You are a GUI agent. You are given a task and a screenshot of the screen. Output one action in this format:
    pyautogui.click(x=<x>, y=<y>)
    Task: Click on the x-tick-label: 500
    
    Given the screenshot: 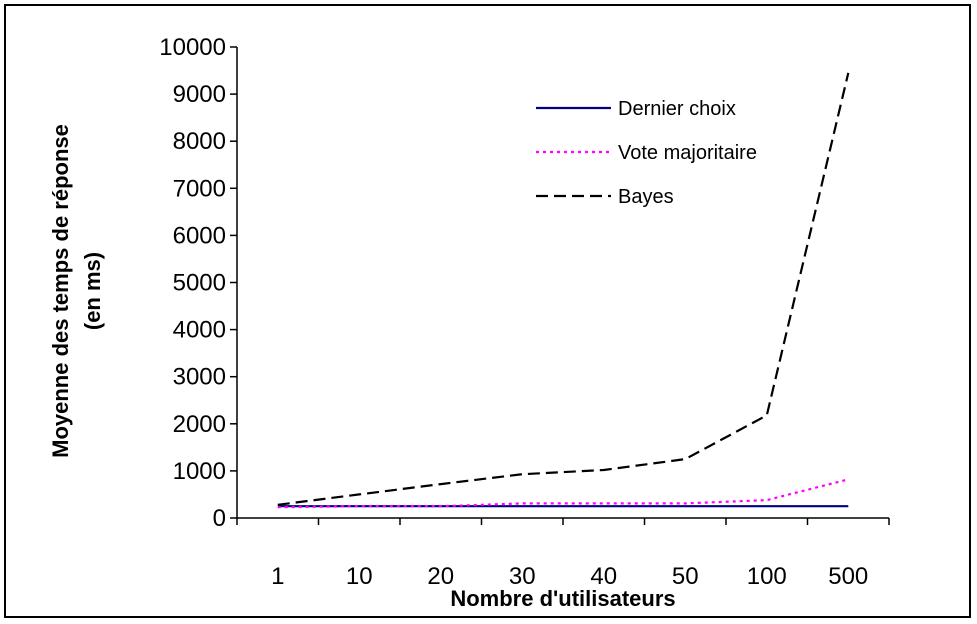 What is the action you would take?
    pyautogui.click(x=848, y=576)
    